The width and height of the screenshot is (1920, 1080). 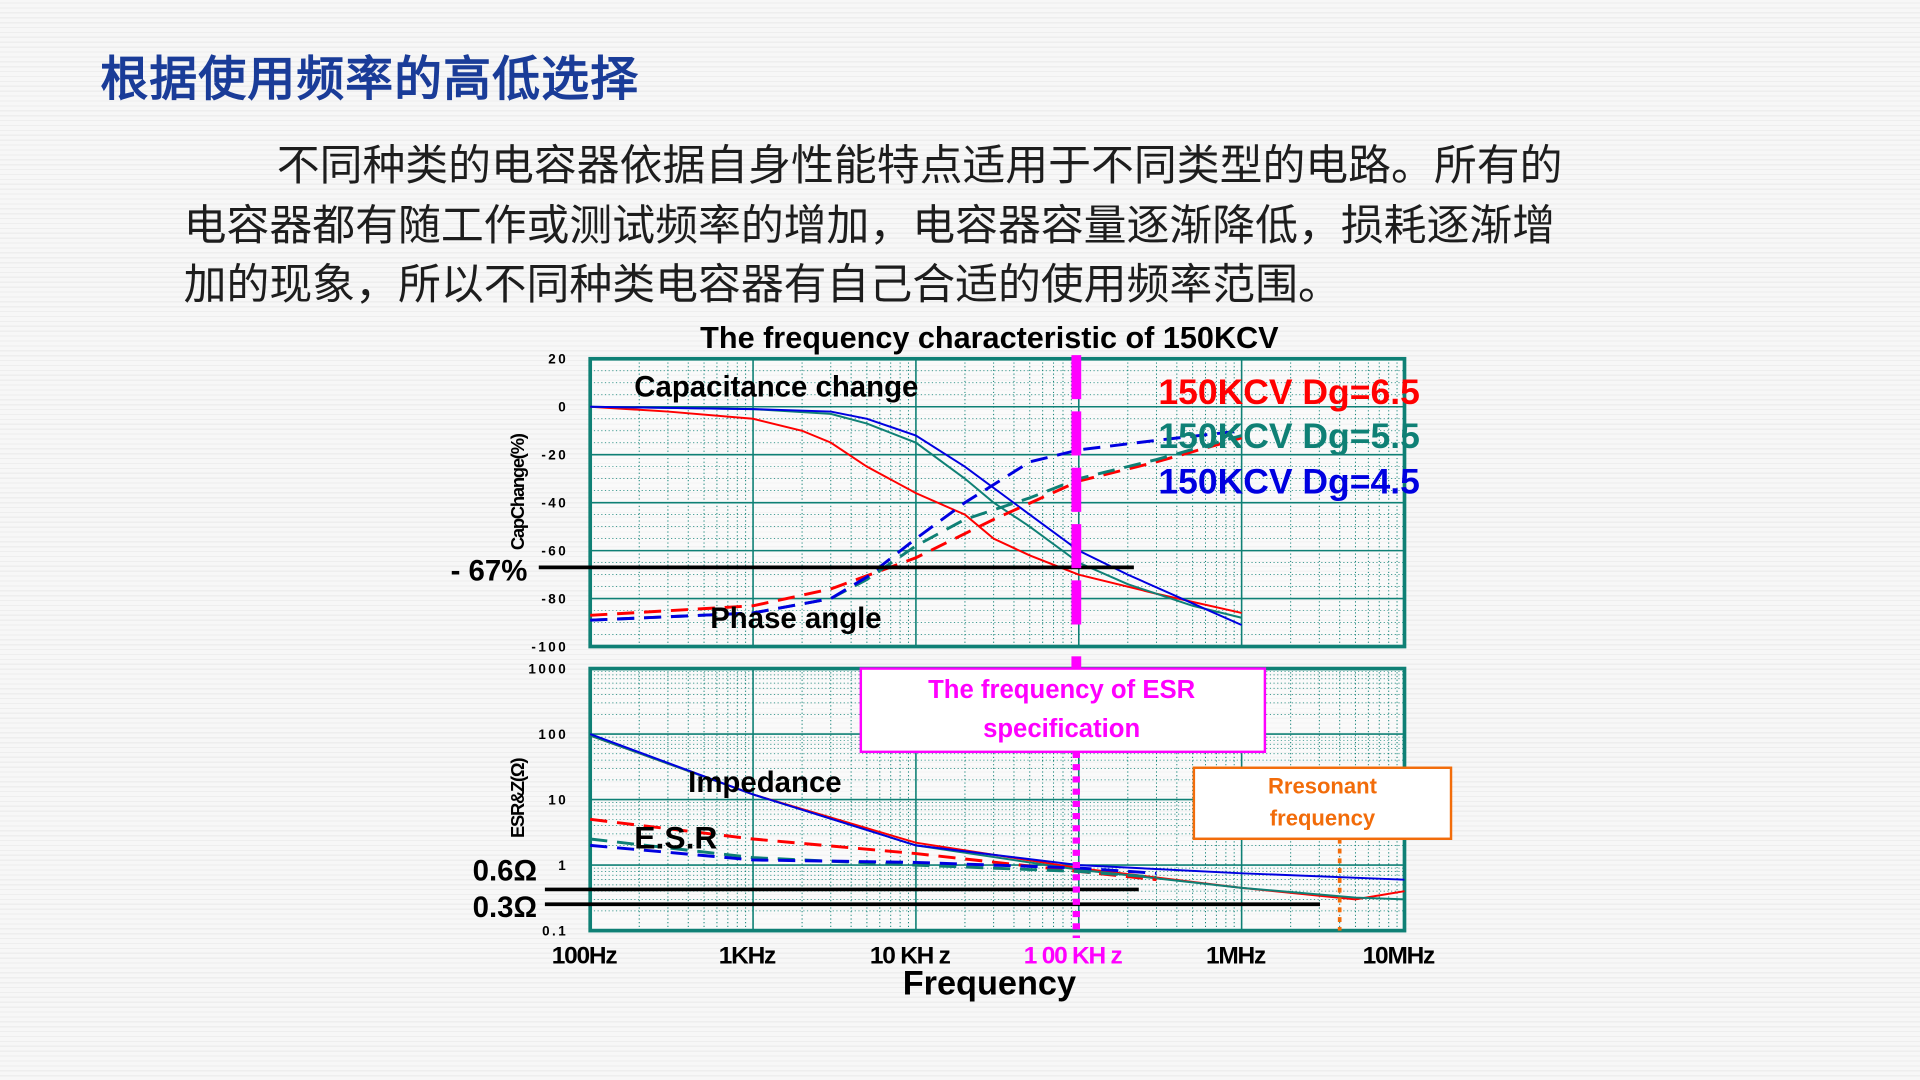 What do you see at coordinates (989, 338) in the screenshot?
I see `chart-title: The frequency characteristic of 150KCV` at bounding box center [989, 338].